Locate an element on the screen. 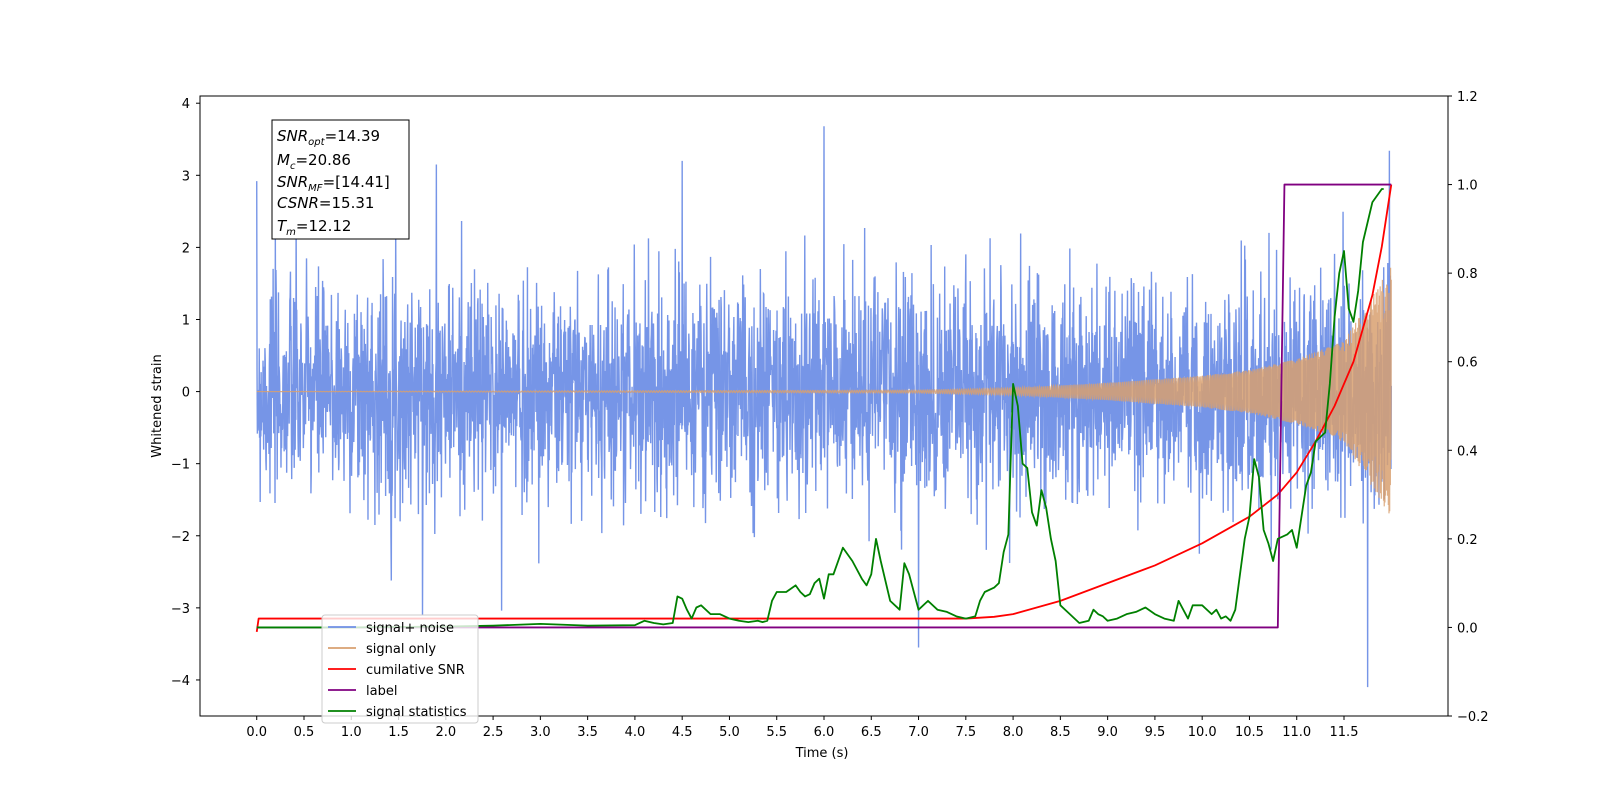 This screenshot has width=1600, height=800. x-tick-label: 2.5 is located at coordinates (493, 732).